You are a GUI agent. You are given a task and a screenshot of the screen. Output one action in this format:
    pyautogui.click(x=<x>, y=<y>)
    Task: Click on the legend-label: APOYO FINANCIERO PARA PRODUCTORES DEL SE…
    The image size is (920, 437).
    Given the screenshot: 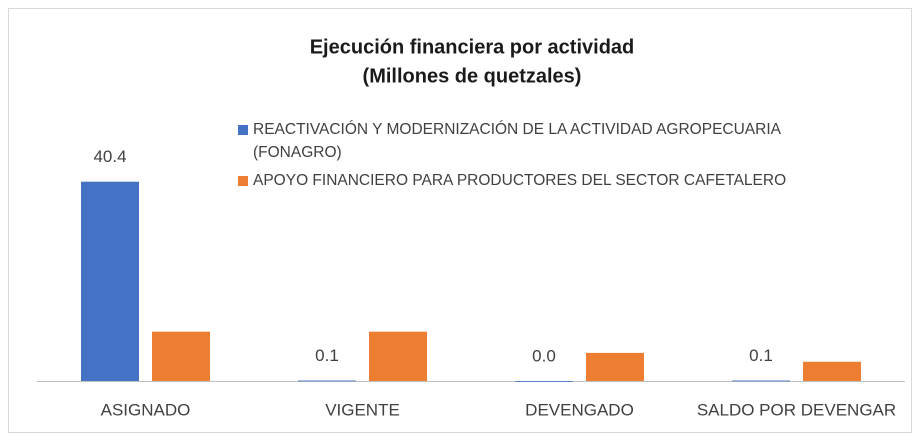 What is the action you would take?
    pyautogui.click(x=520, y=180)
    